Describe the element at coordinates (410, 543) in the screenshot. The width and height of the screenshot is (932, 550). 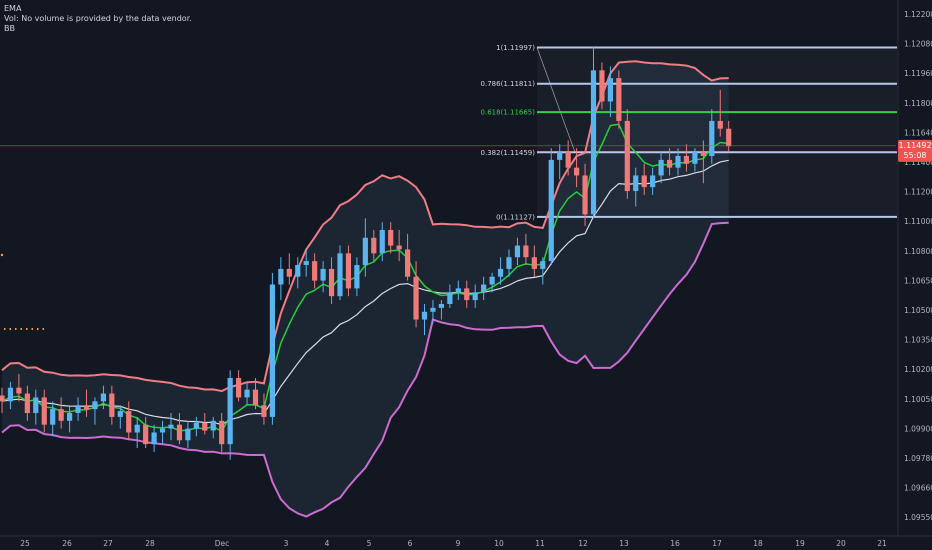
I see `time-tick-label: 6` at that location.